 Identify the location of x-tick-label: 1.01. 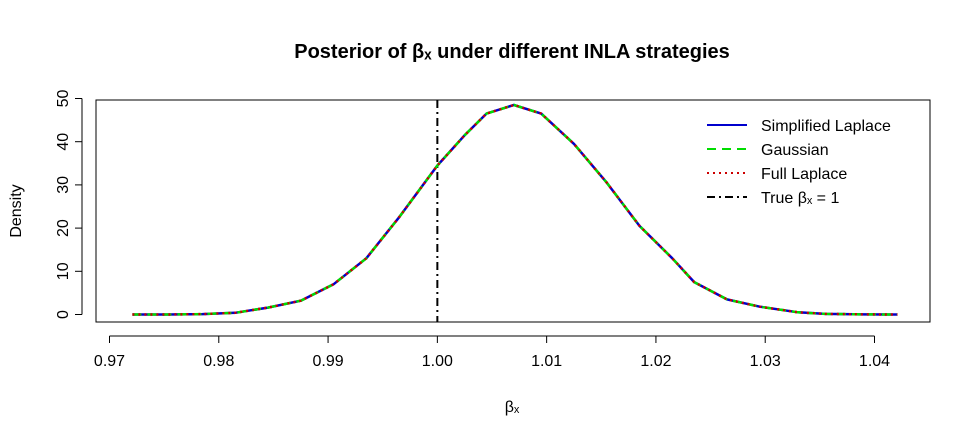
(546, 361).